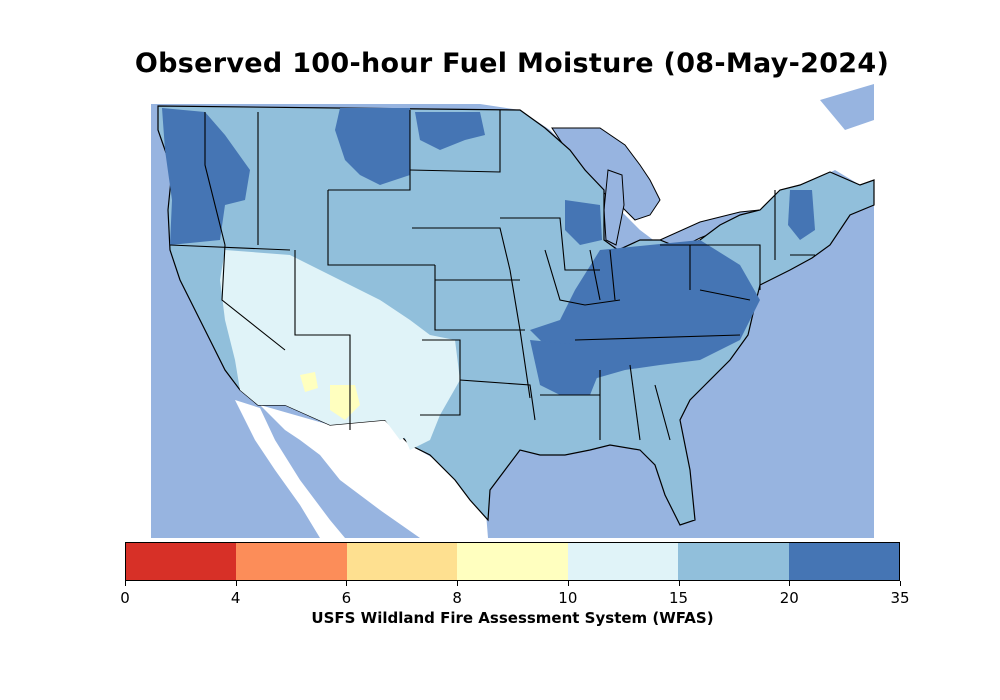  I want to click on colorbar, so click(512, 561).